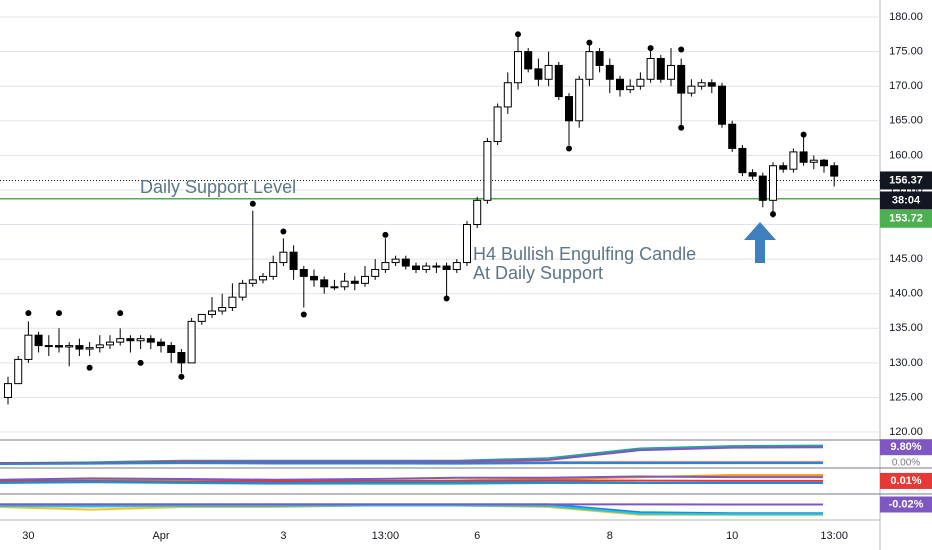 Image resolution: width=932 pixels, height=550 pixels. What do you see at coordinates (906, 52) in the screenshot?
I see `y-tick-label: 175.00` at bounding box center [906, 52].